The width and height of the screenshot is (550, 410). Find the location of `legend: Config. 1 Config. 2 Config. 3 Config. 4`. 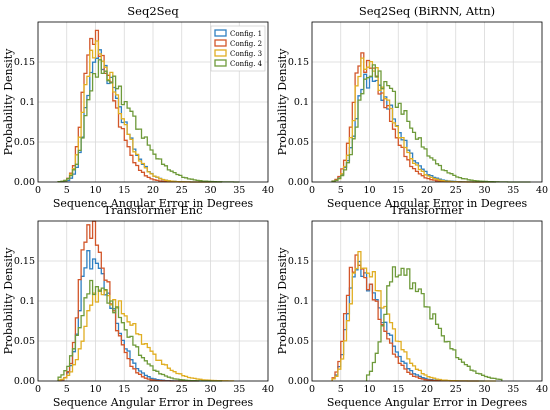

legend: Config. 1 Config. 2 Config. 3 Config. 4 is located at coordinates (238, 48).